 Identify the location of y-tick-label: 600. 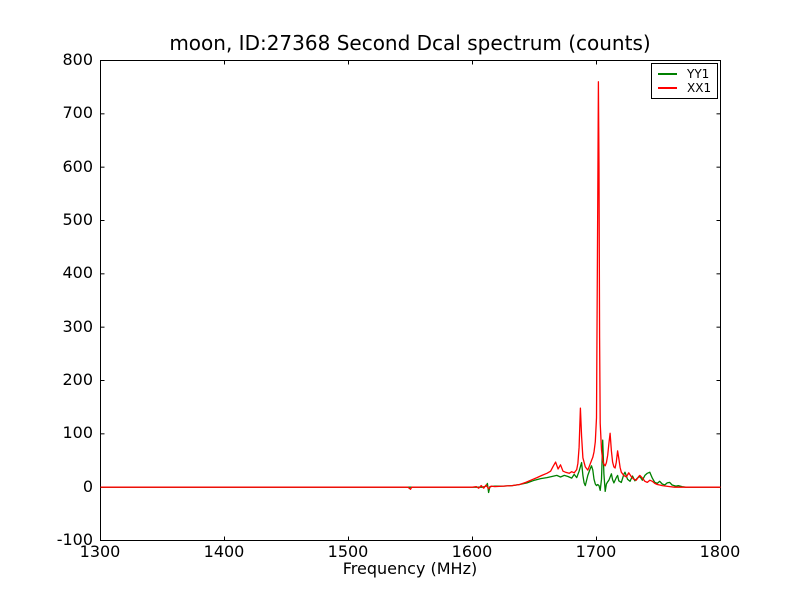
(77, 166).